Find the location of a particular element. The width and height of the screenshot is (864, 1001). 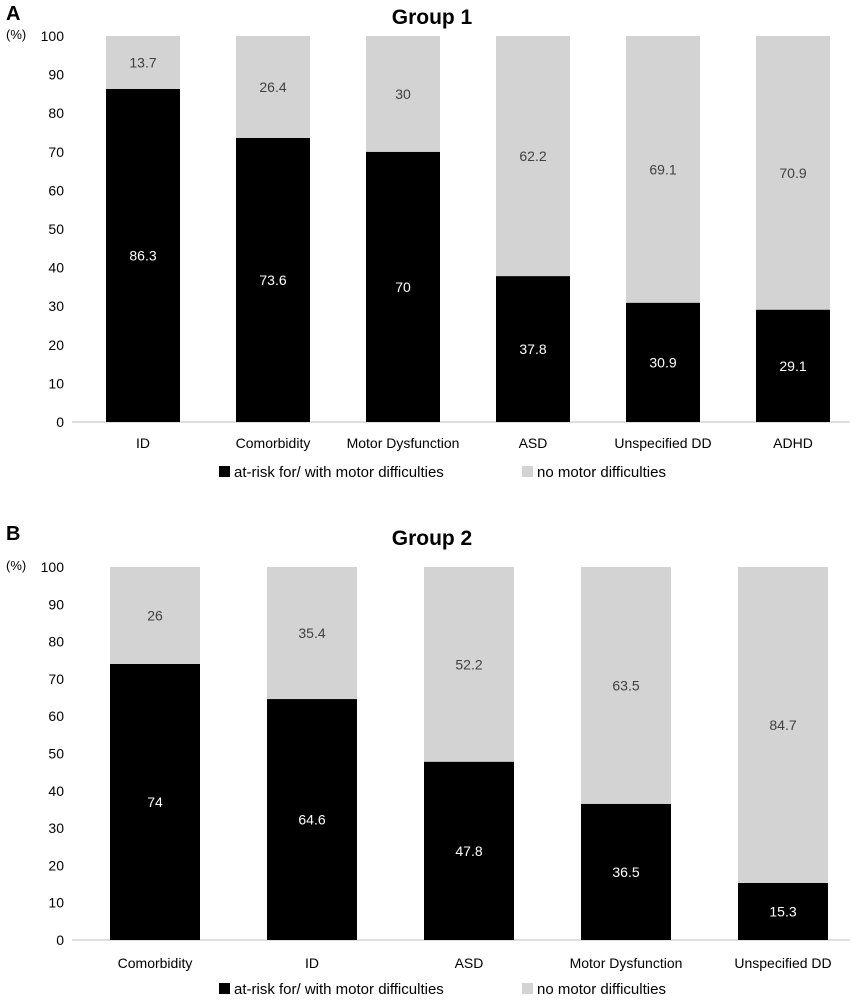

data-label-no-difficulty: 62.2 is located at coordinates (532, 156).